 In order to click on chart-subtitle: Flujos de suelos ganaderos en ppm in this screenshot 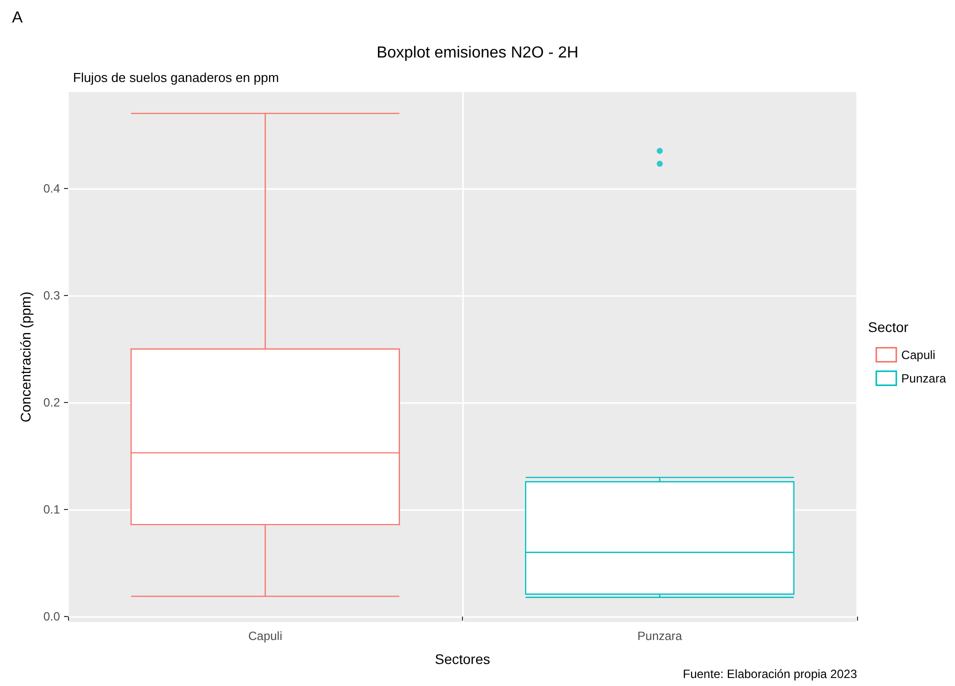, I will do `click(176, 77)`.